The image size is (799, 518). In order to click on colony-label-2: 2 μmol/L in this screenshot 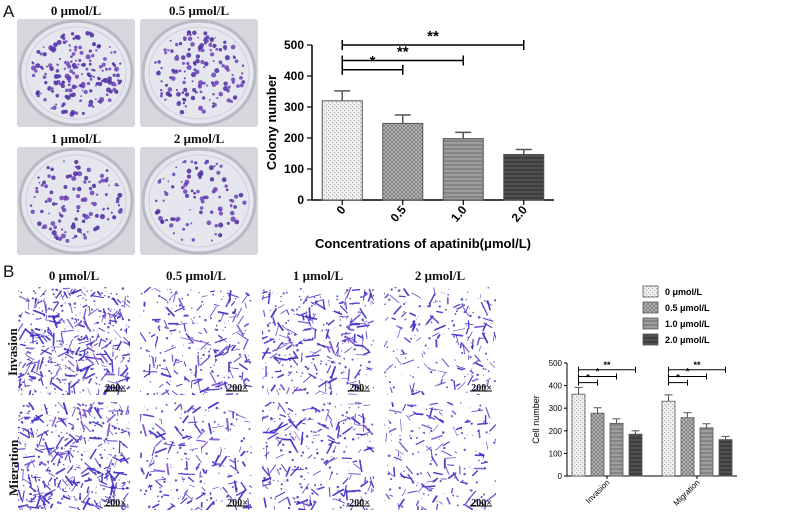, I will do `click(199, 138)`.